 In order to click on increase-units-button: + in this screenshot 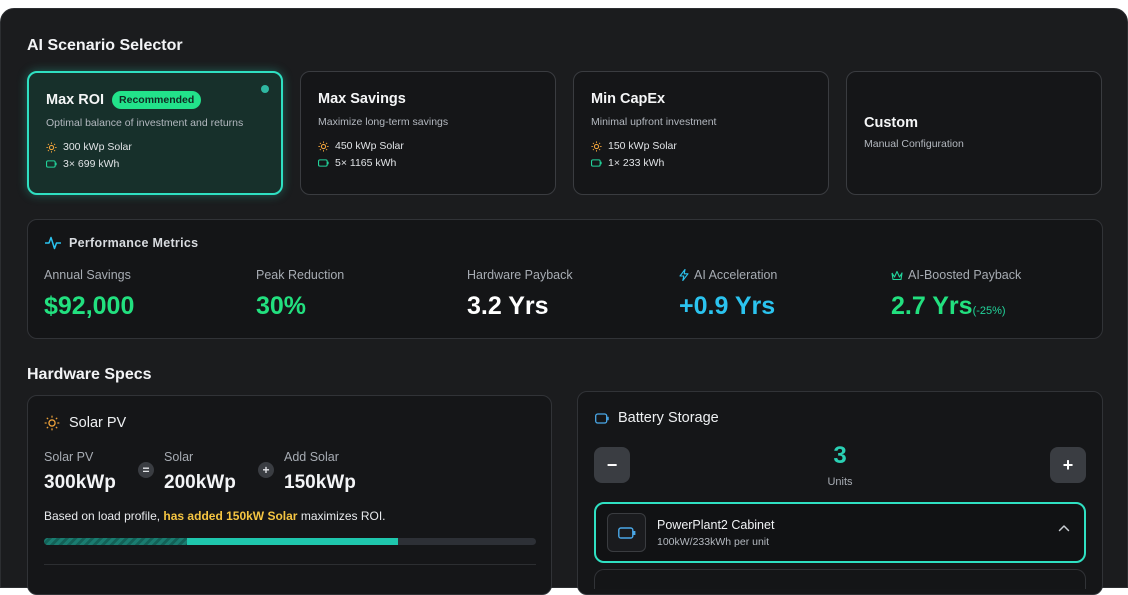, I will do `click(1068, 465)`.